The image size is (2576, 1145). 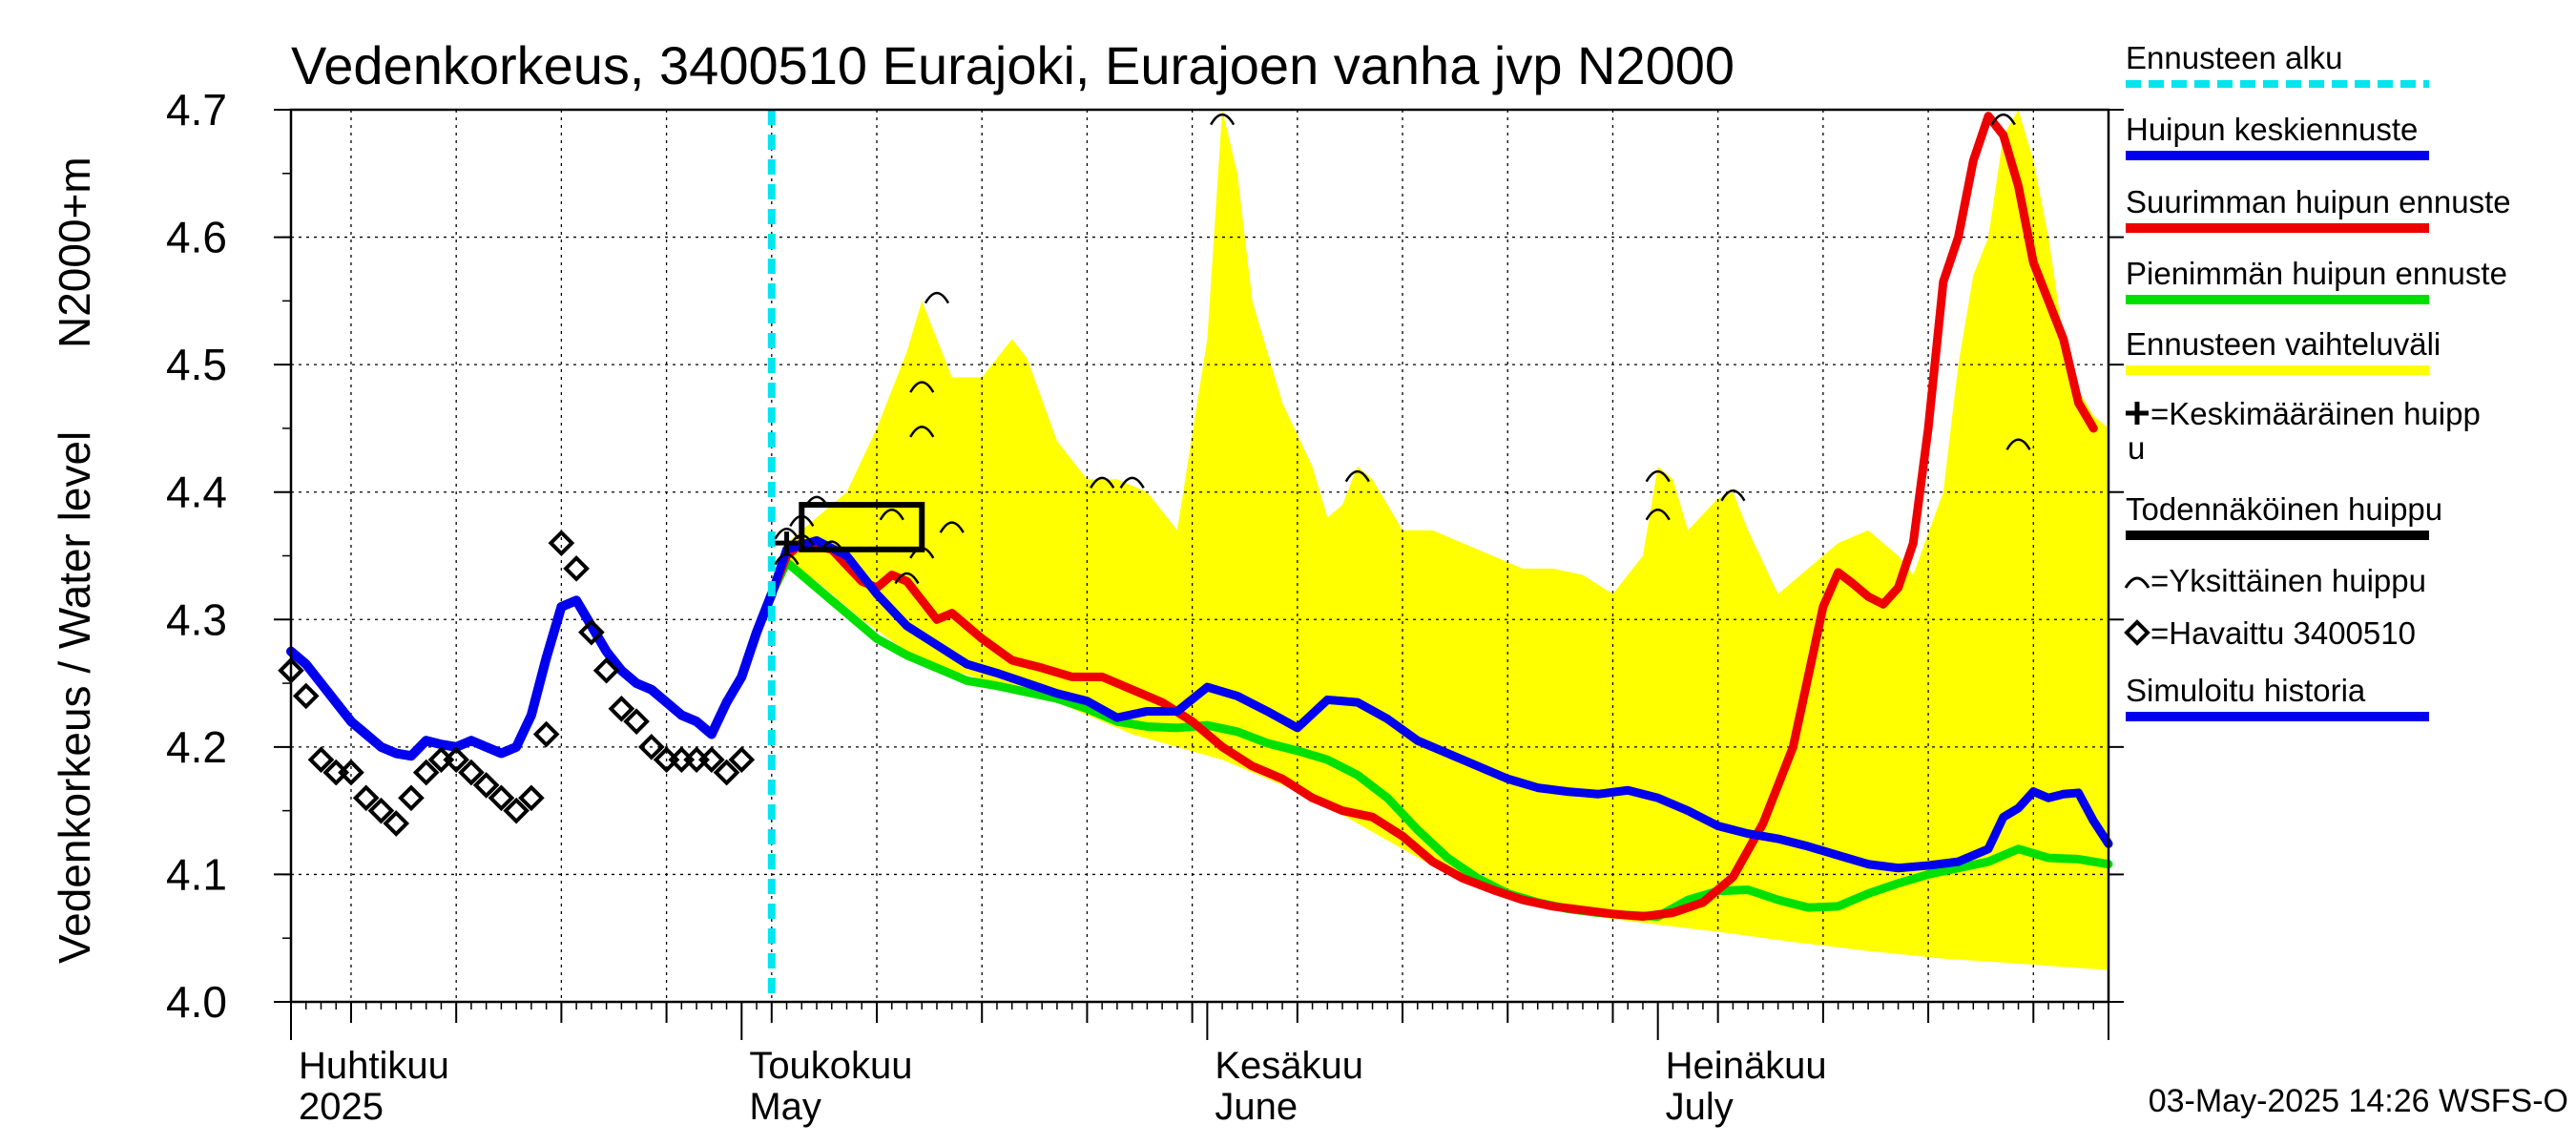 What do you see at coordinates (196, 1002) in the screenshot?
I see `y-tick-label: 4.0` at bounding box center [196, 1002].